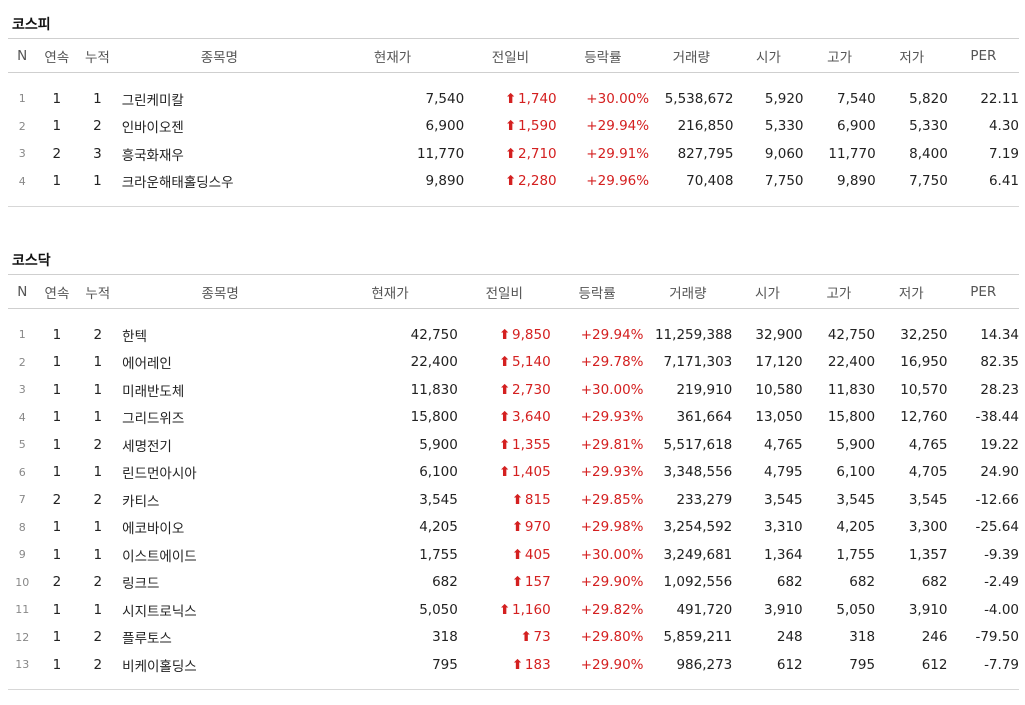  I want to click on row-number: 9, so click(22, 555).